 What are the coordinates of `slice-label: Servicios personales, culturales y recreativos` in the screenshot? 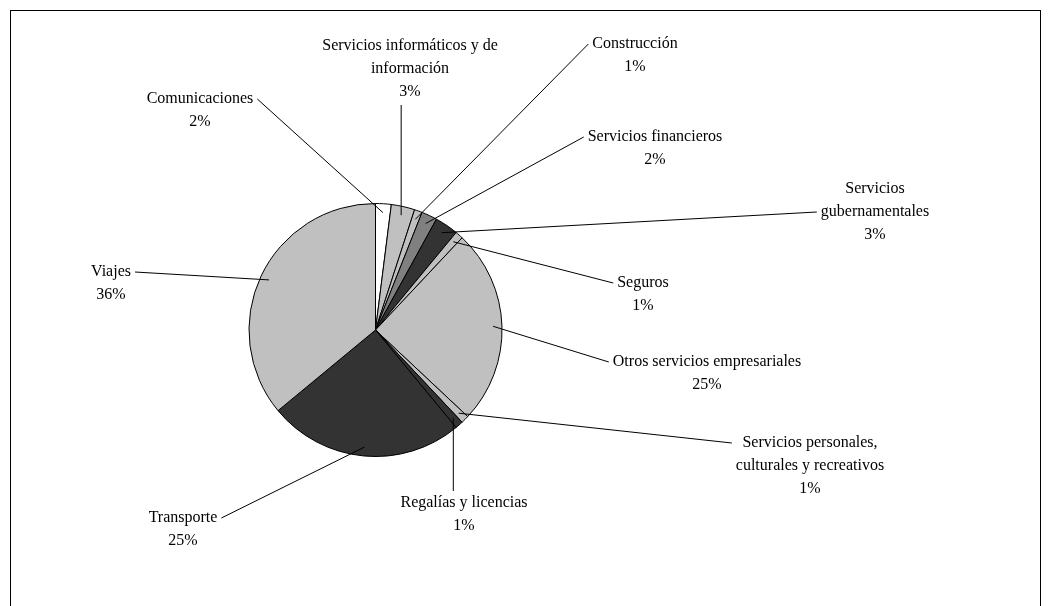 It's located at (810, 454).